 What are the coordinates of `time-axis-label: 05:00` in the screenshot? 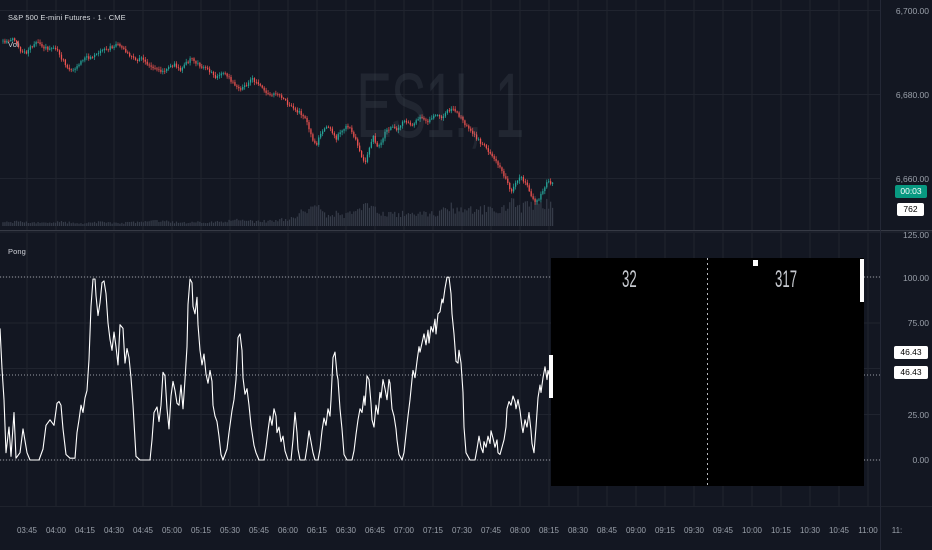 It's located at (172, 530).